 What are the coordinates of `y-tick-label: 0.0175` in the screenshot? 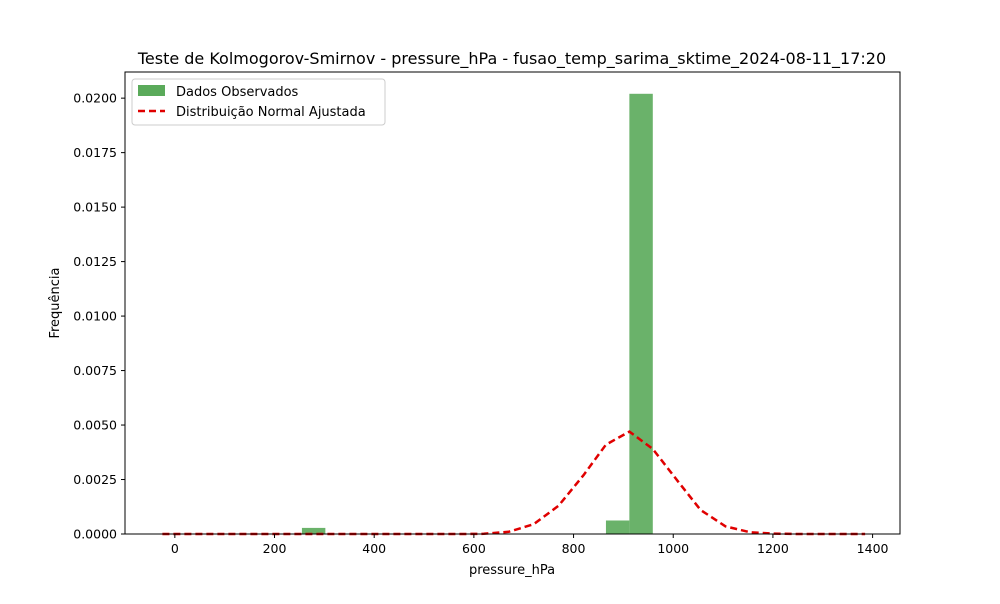 It's located at (95, 152).